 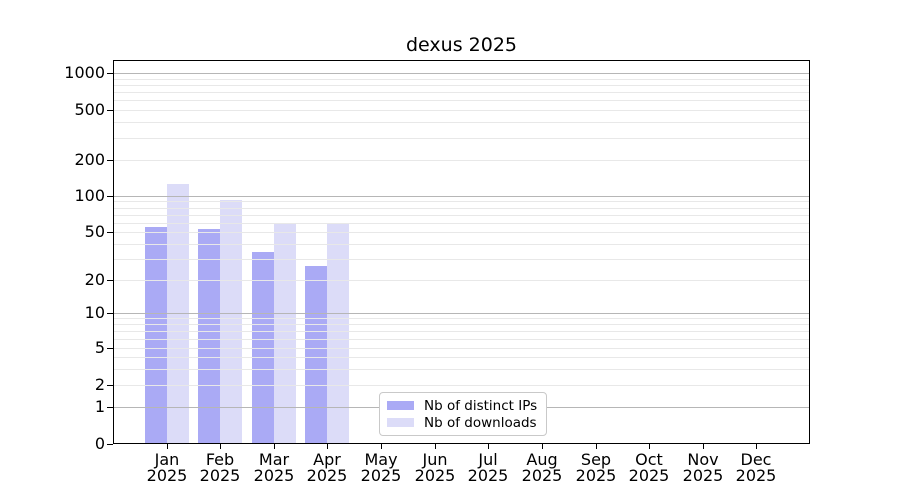 What do you see at coordinates (400, 422) in the screenshot?
I see `legend-swatch-downloads` at bounding box center [400, 422].